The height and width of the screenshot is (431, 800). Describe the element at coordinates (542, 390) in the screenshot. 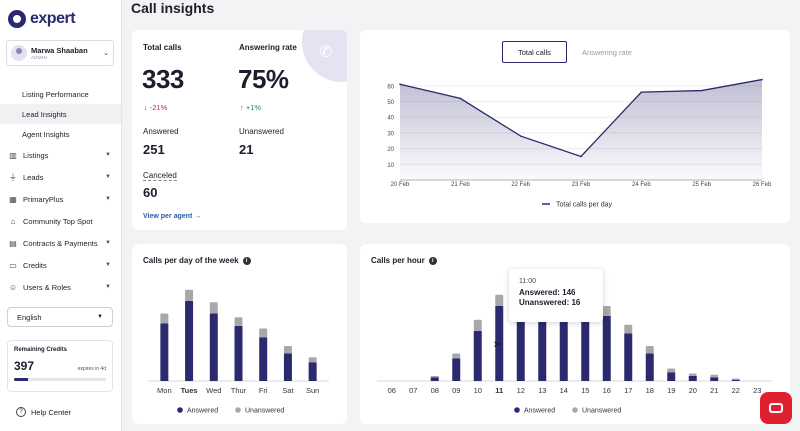

I see `x-tick-label: 13` at that location.